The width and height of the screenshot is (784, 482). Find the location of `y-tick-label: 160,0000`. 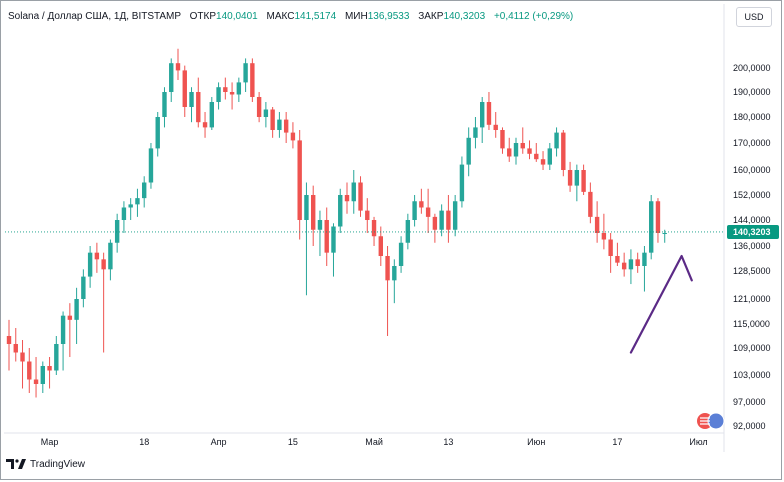

y-tick-label: 160,0000 is located at coordinates (752, 170).